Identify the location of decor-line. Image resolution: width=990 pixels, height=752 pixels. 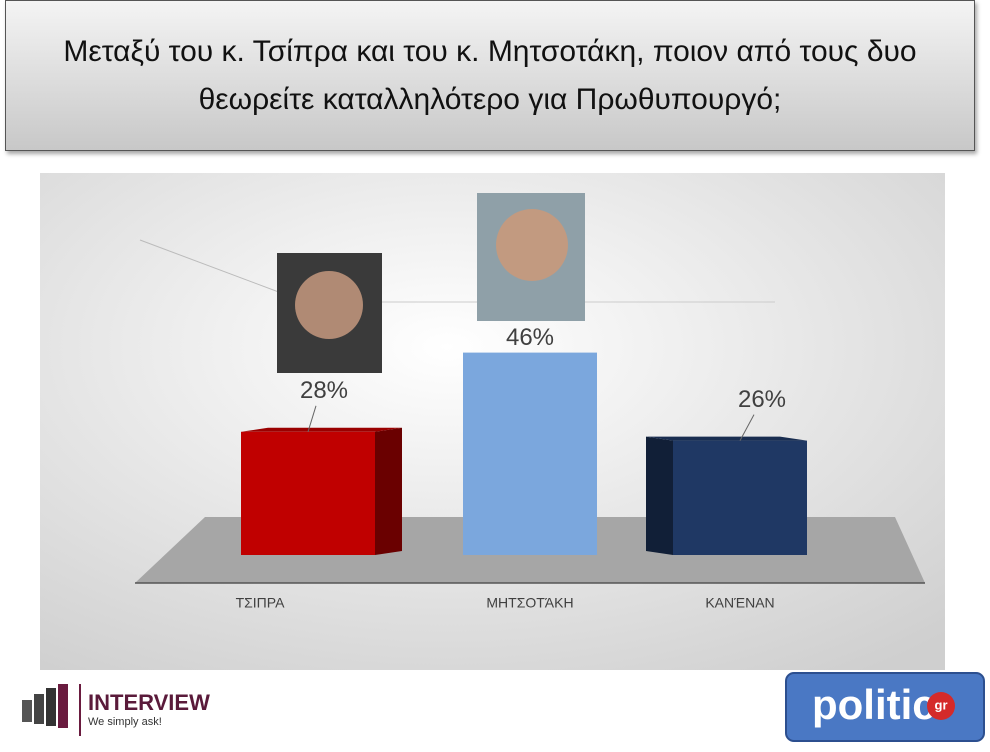
(220, 270).